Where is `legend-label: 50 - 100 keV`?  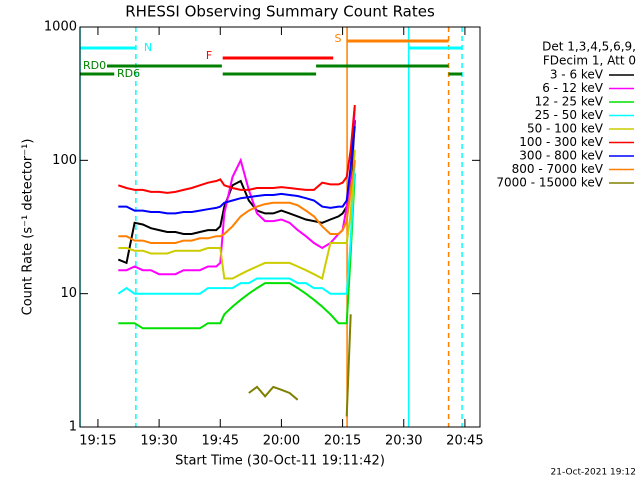 legend-label: 50 - 100 keV is located at coordinates (565, 129).